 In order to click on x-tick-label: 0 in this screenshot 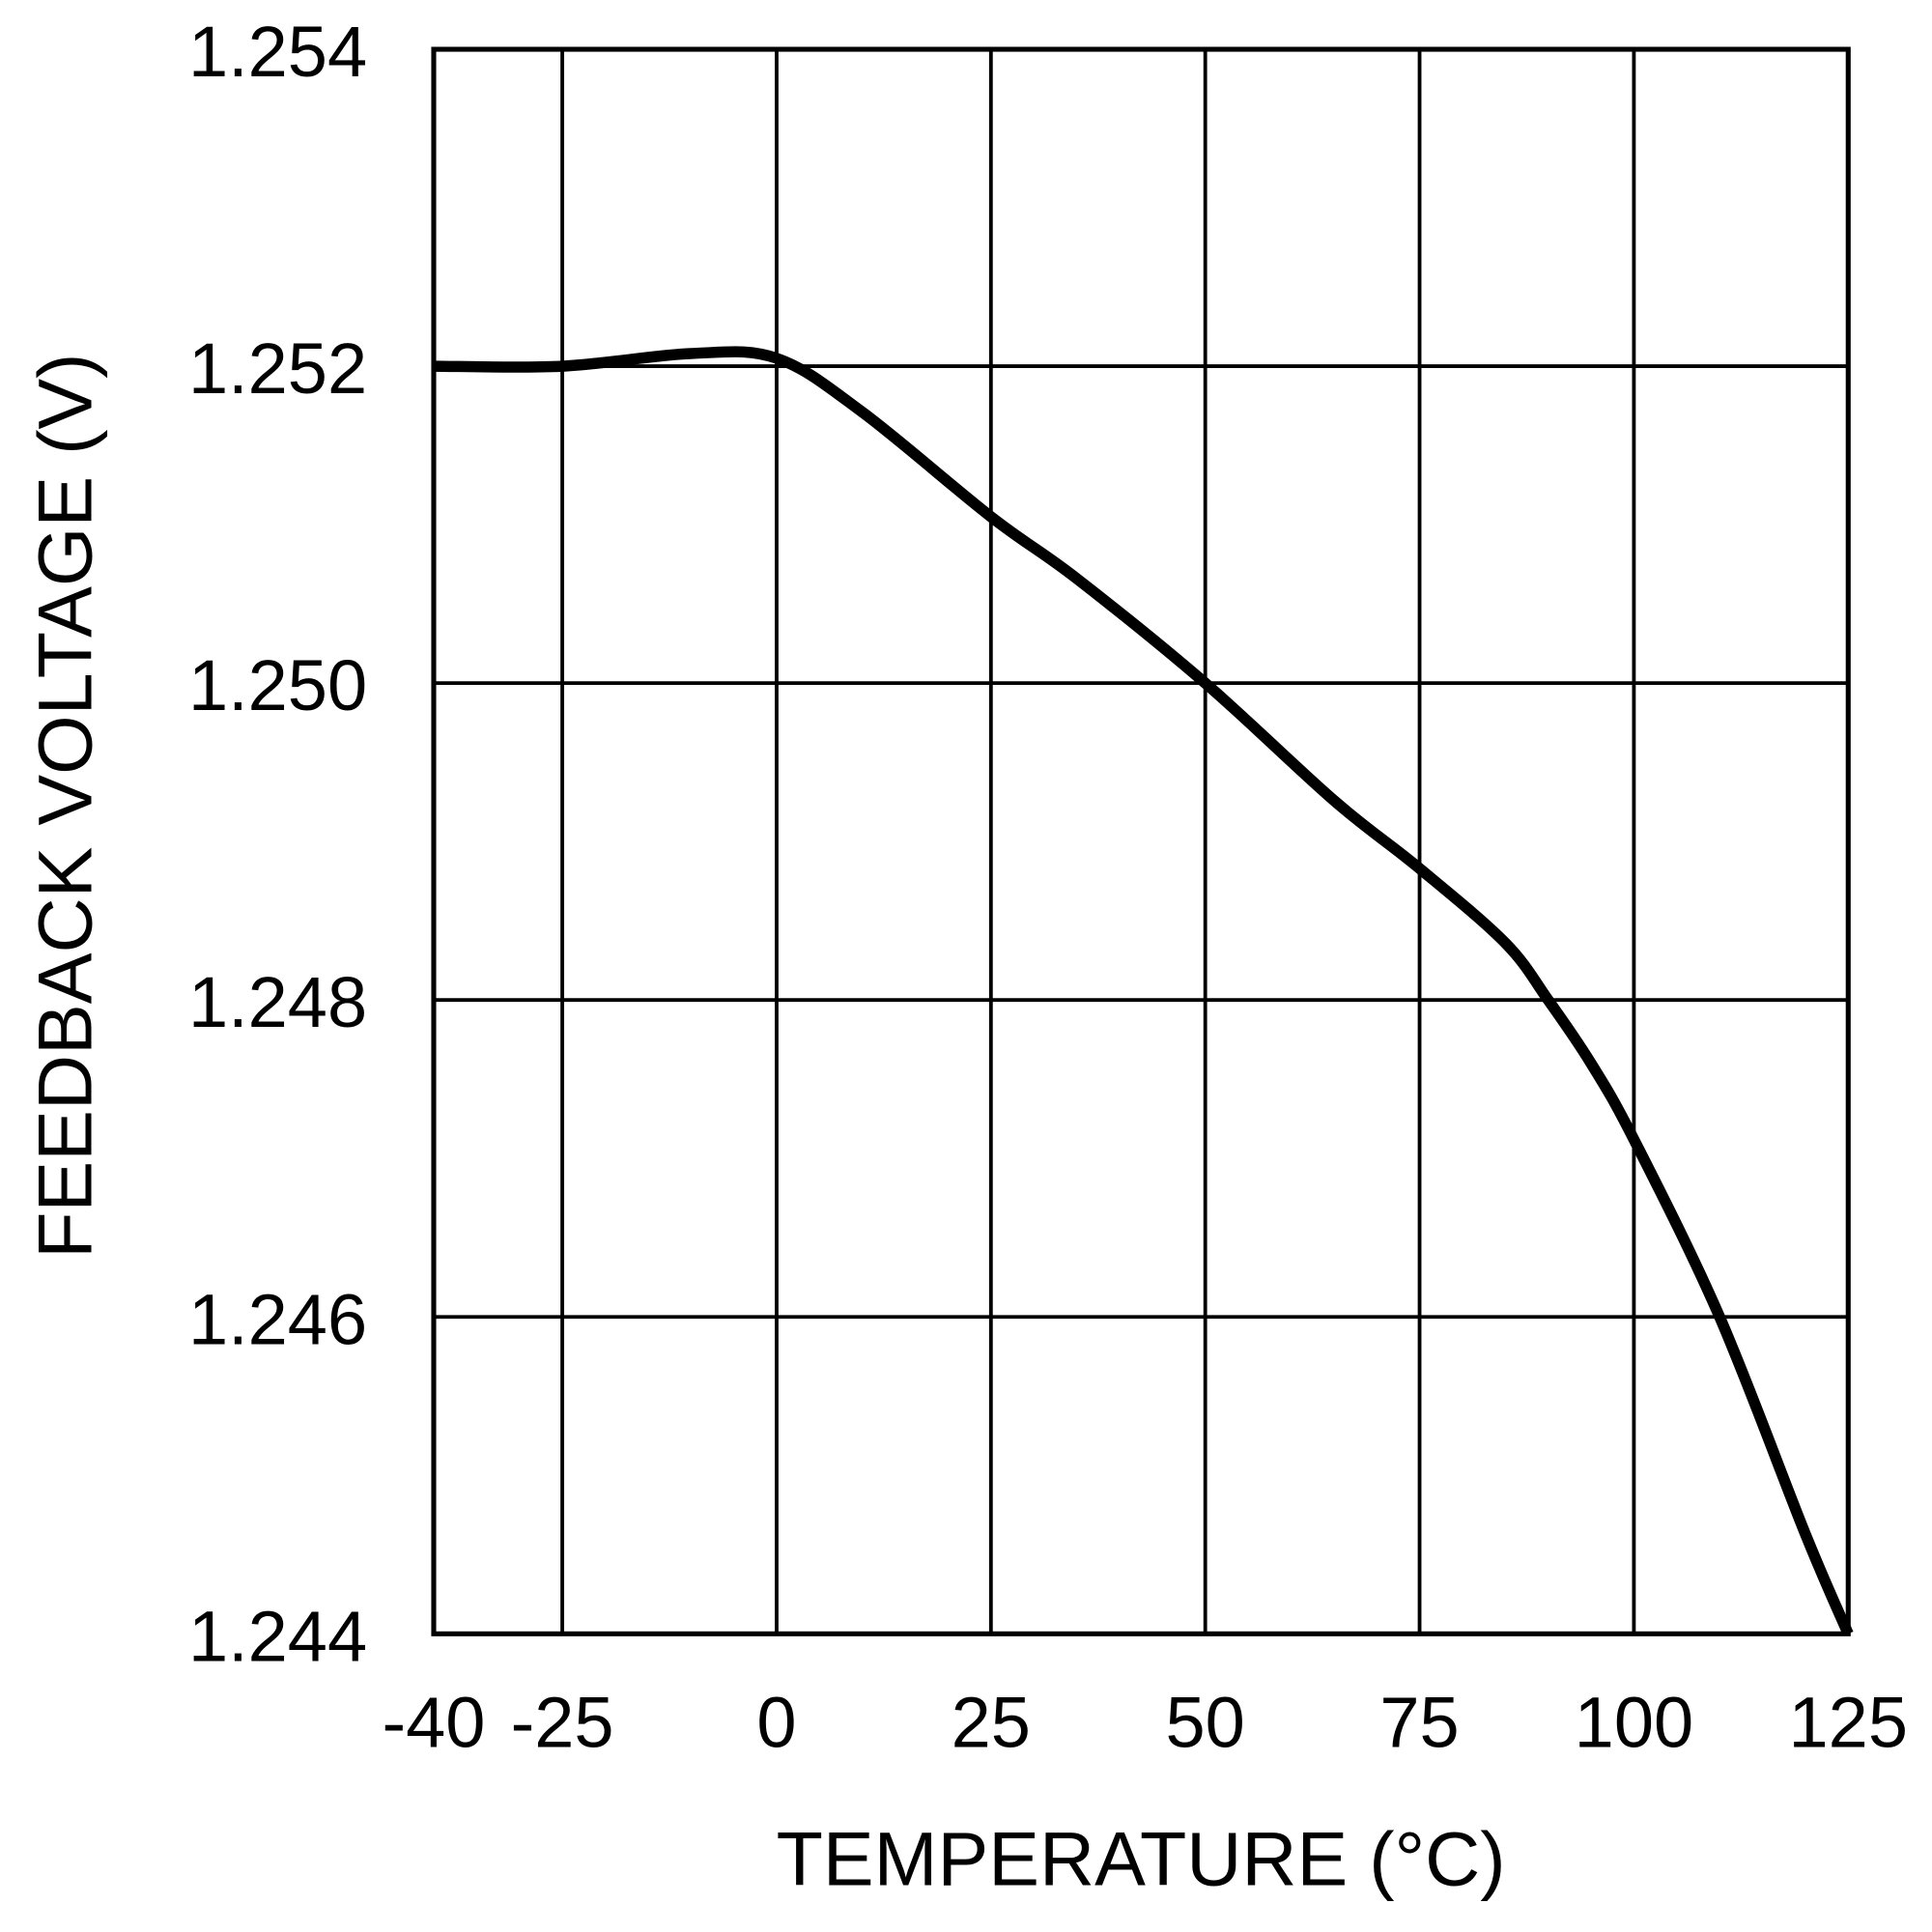, I will do `click(776, 1723)`.